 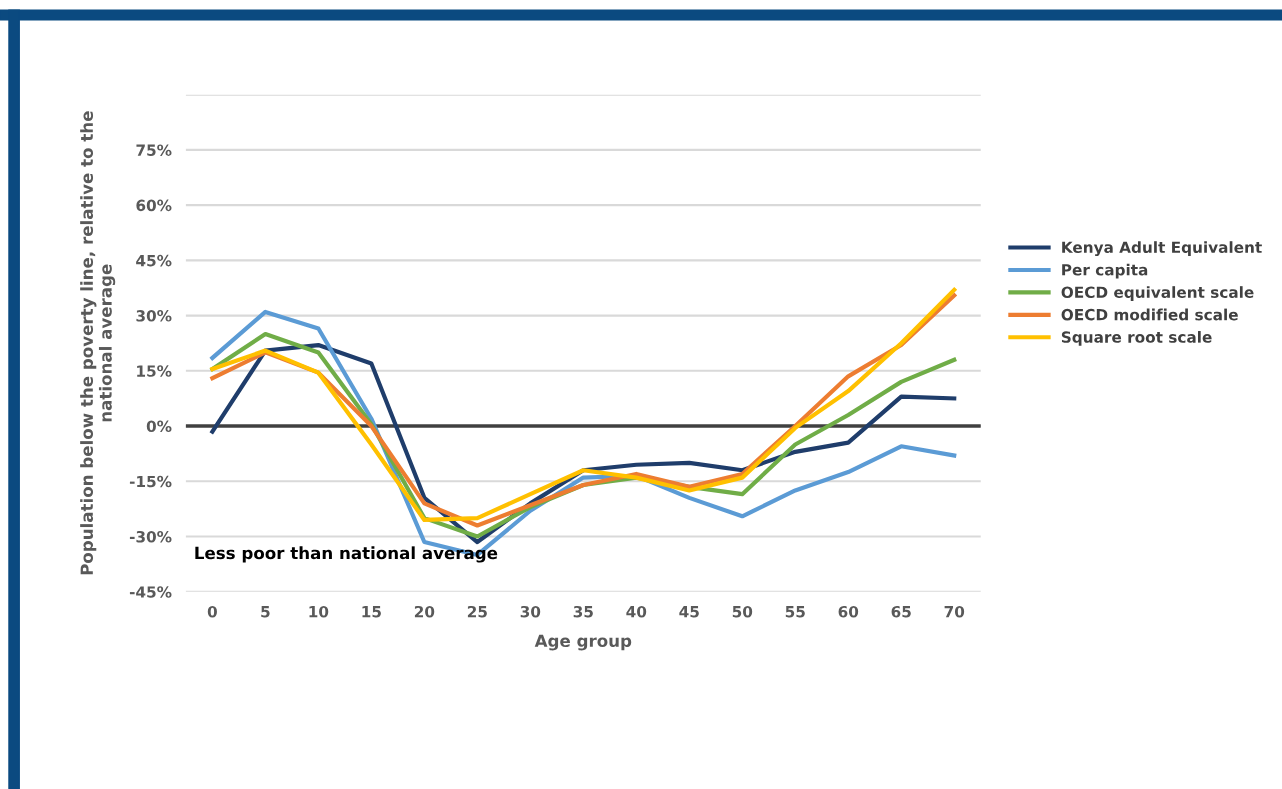 I want to click on x-tick-label: 60, so click(x=848, y=611).